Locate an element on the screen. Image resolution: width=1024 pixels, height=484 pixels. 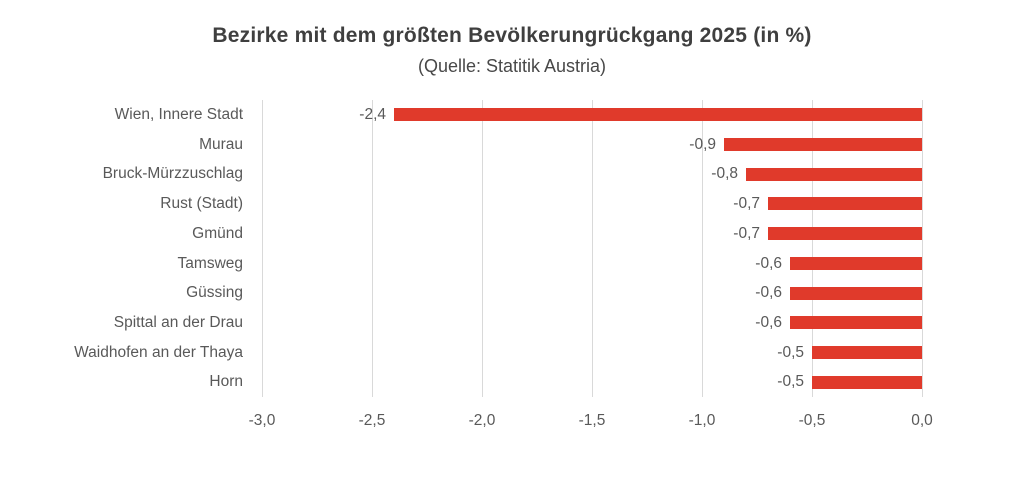
value-label: -0,8 is located at coordinates (724, 174).